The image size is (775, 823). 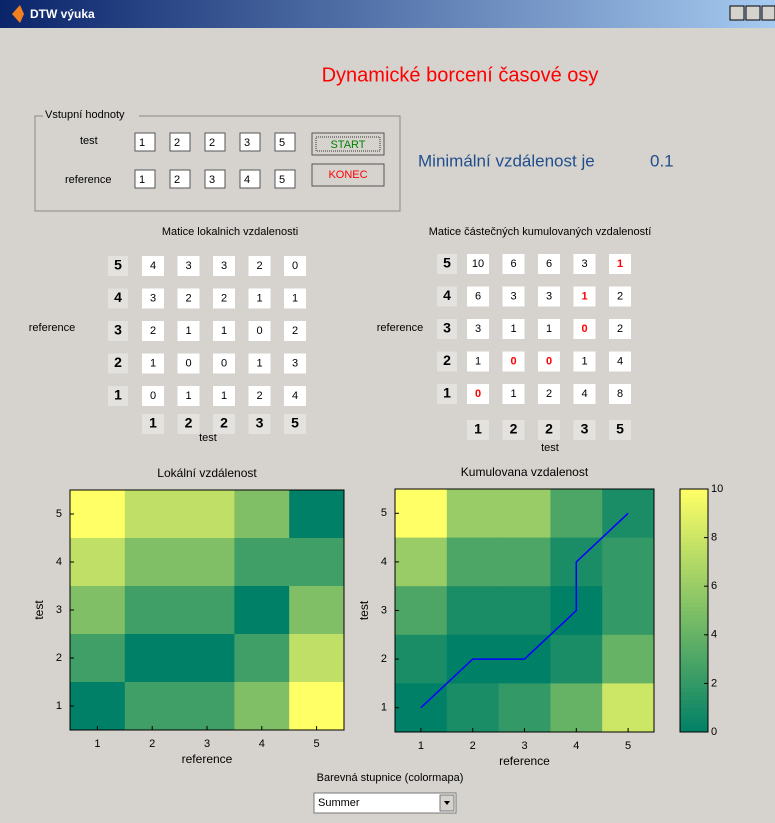 What do you see at coordinates (385, 803) in the screenshot?
I see `colormap-dropdown` at bounding box center [385, 803].